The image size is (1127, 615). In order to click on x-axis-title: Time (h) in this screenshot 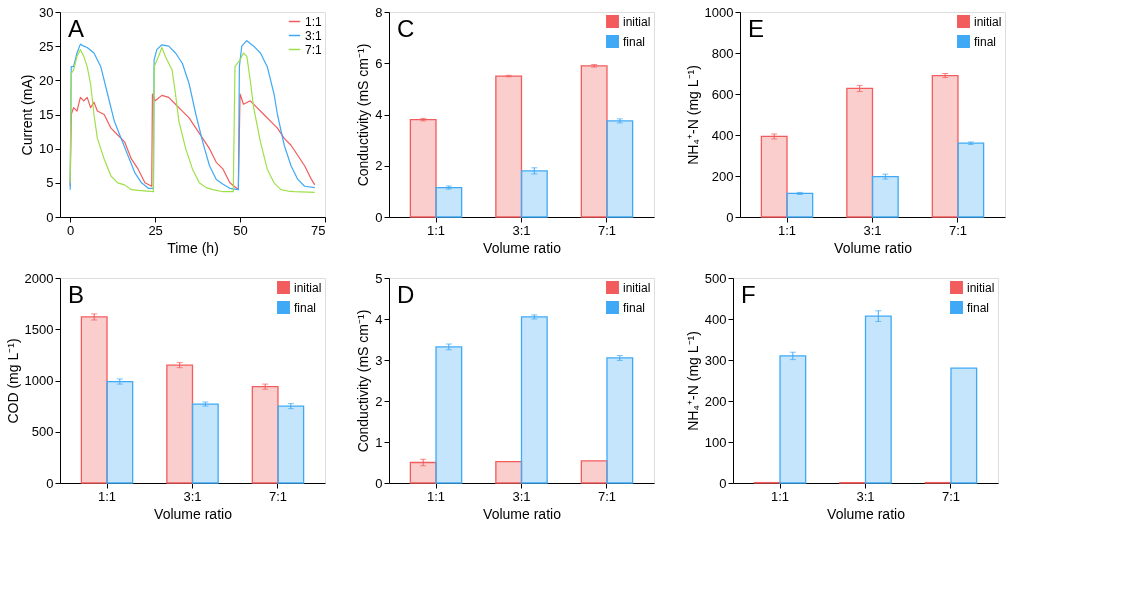, I will do `click(193, 247)`.